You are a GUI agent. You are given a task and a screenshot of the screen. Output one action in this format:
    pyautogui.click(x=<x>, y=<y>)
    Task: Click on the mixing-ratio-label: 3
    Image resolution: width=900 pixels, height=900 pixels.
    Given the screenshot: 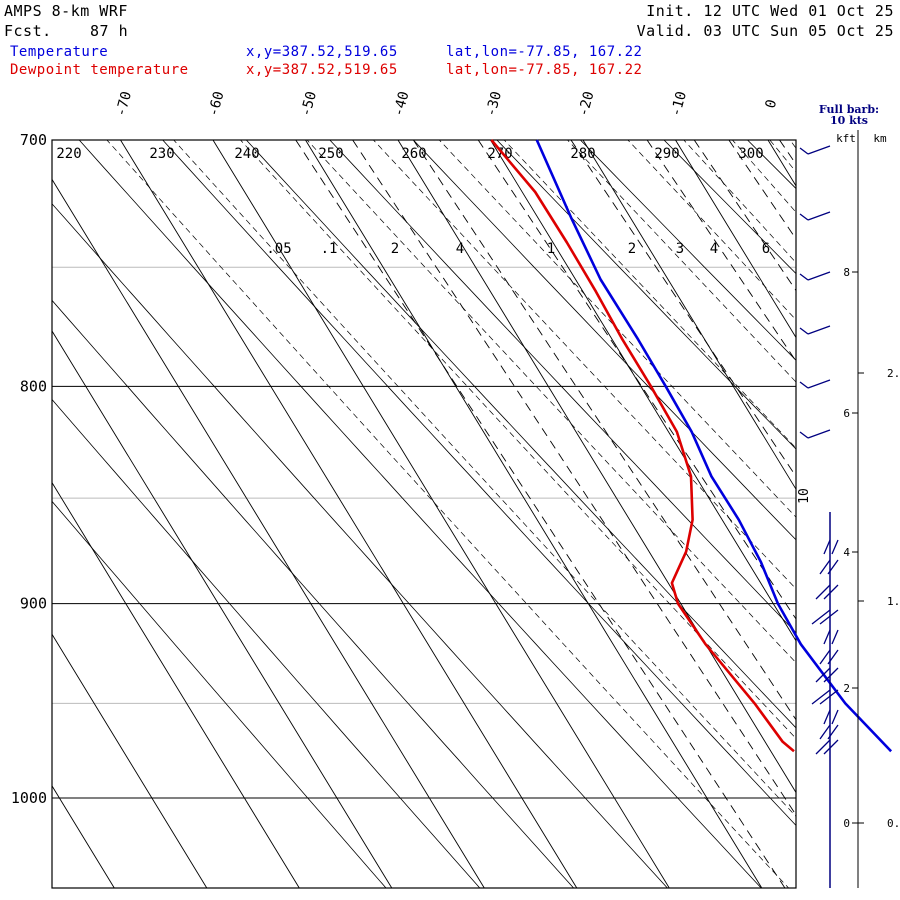 What is the action you would take?
    pyautogui.click(x=680, y=249)
    